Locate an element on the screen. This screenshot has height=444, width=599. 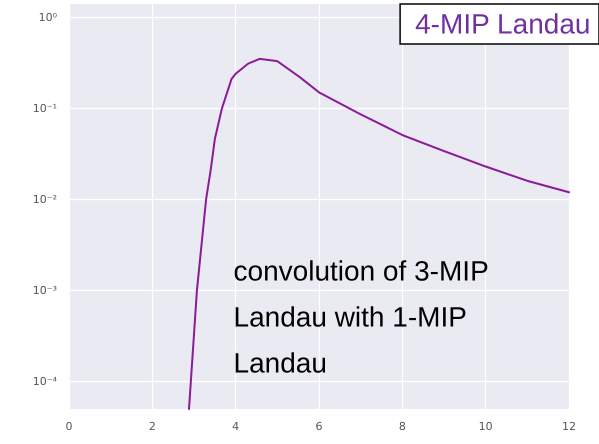
x-tick-label: 8 is located at coordinates (402, 426).